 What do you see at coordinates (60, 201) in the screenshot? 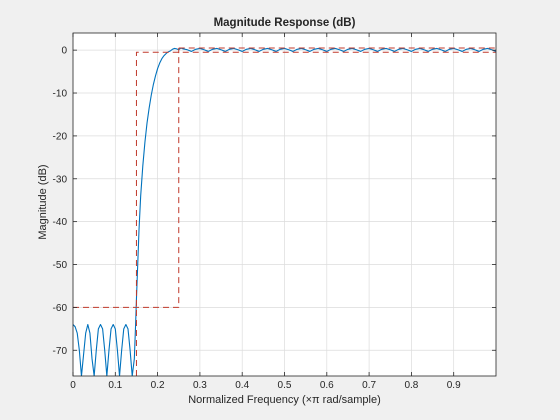
I see `y-tick-labels: 0 -10 -20 -30 -40 -50 -60 -70` at bounding box center [60, 201].